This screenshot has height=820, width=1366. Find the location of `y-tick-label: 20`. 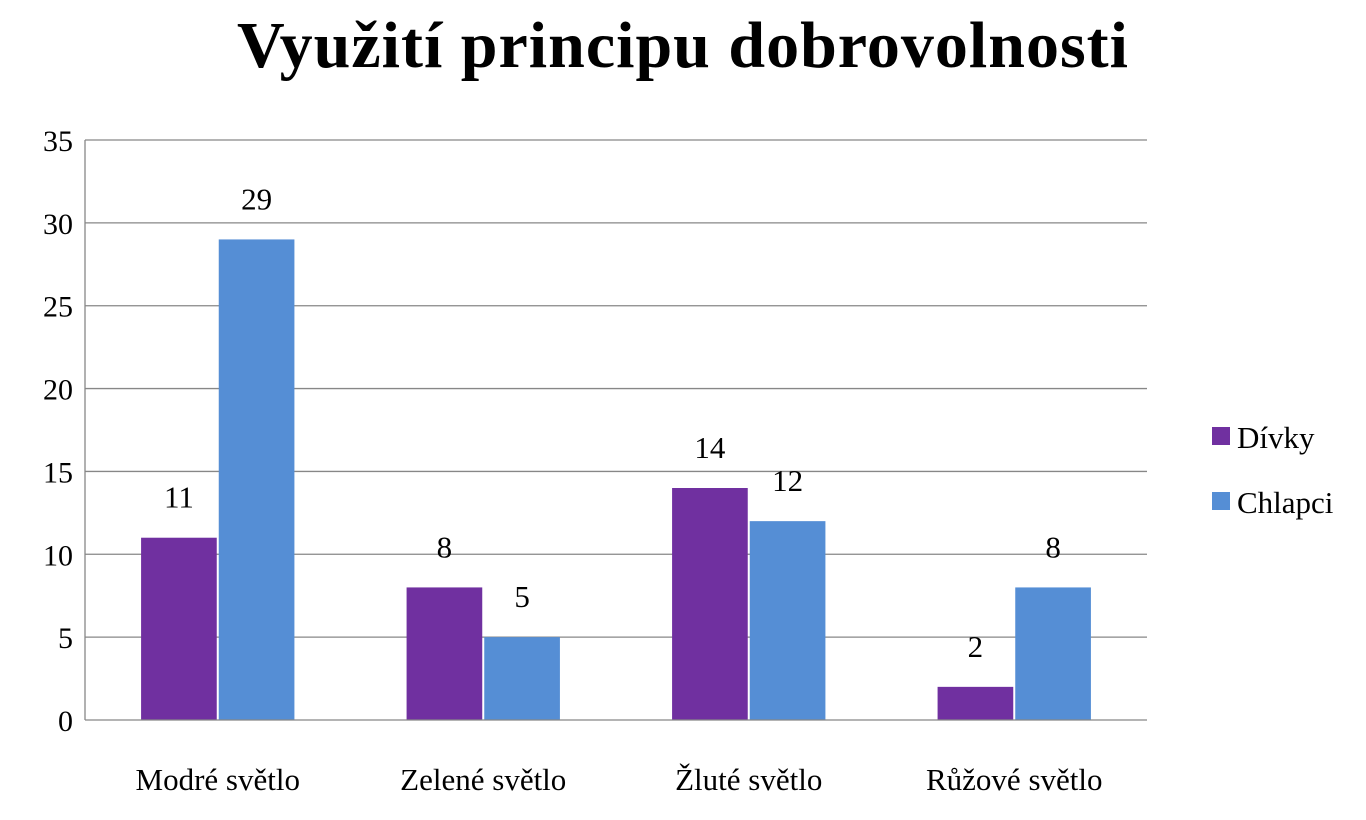

y-tick-label: 20 is located at coordinates (58, 390).